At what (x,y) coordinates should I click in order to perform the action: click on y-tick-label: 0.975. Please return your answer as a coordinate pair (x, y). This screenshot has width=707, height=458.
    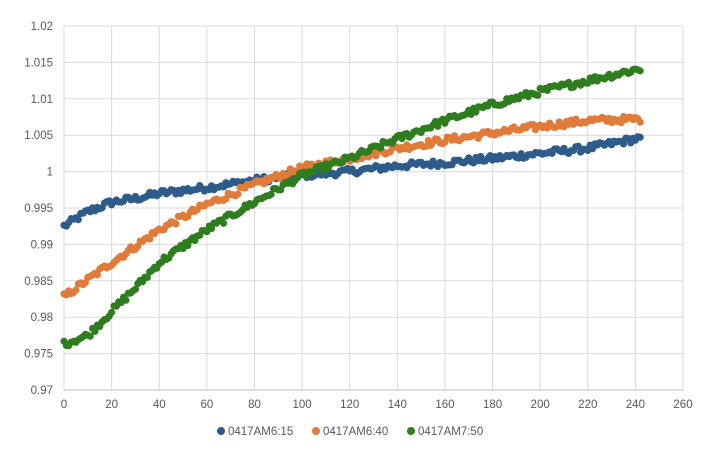
    Looking at the image, I should click on (38, 355).